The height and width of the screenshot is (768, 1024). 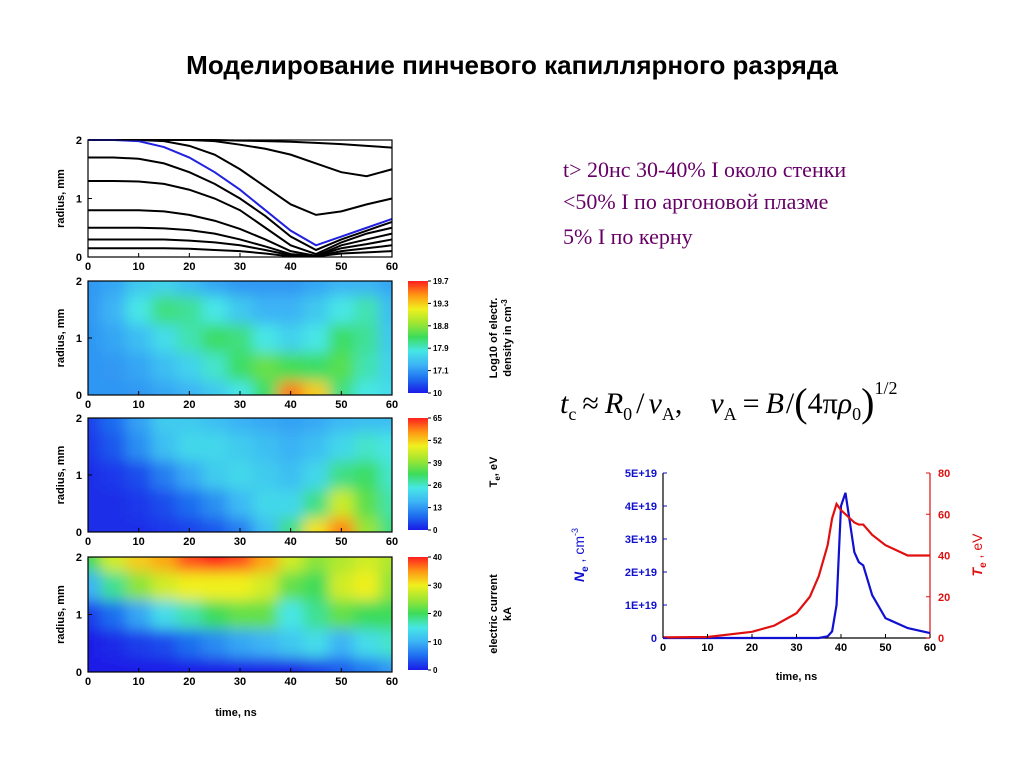 I want to click on colorbar-label-part: density in cm, so click(x=508, y=341).